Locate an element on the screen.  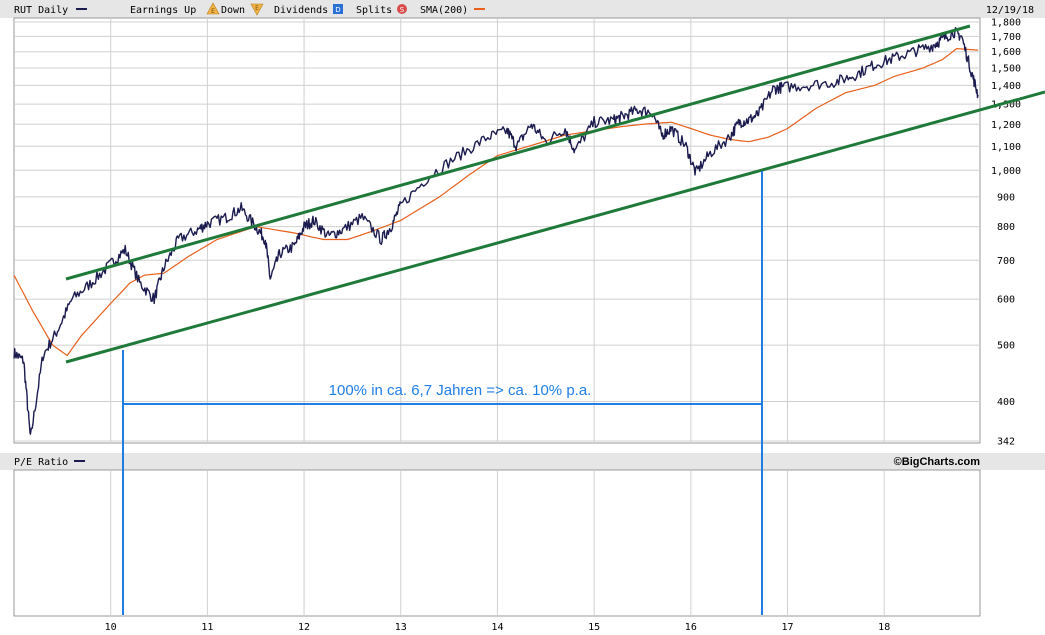
y-tick-label: 400 is located at coordinates (1006, 402).